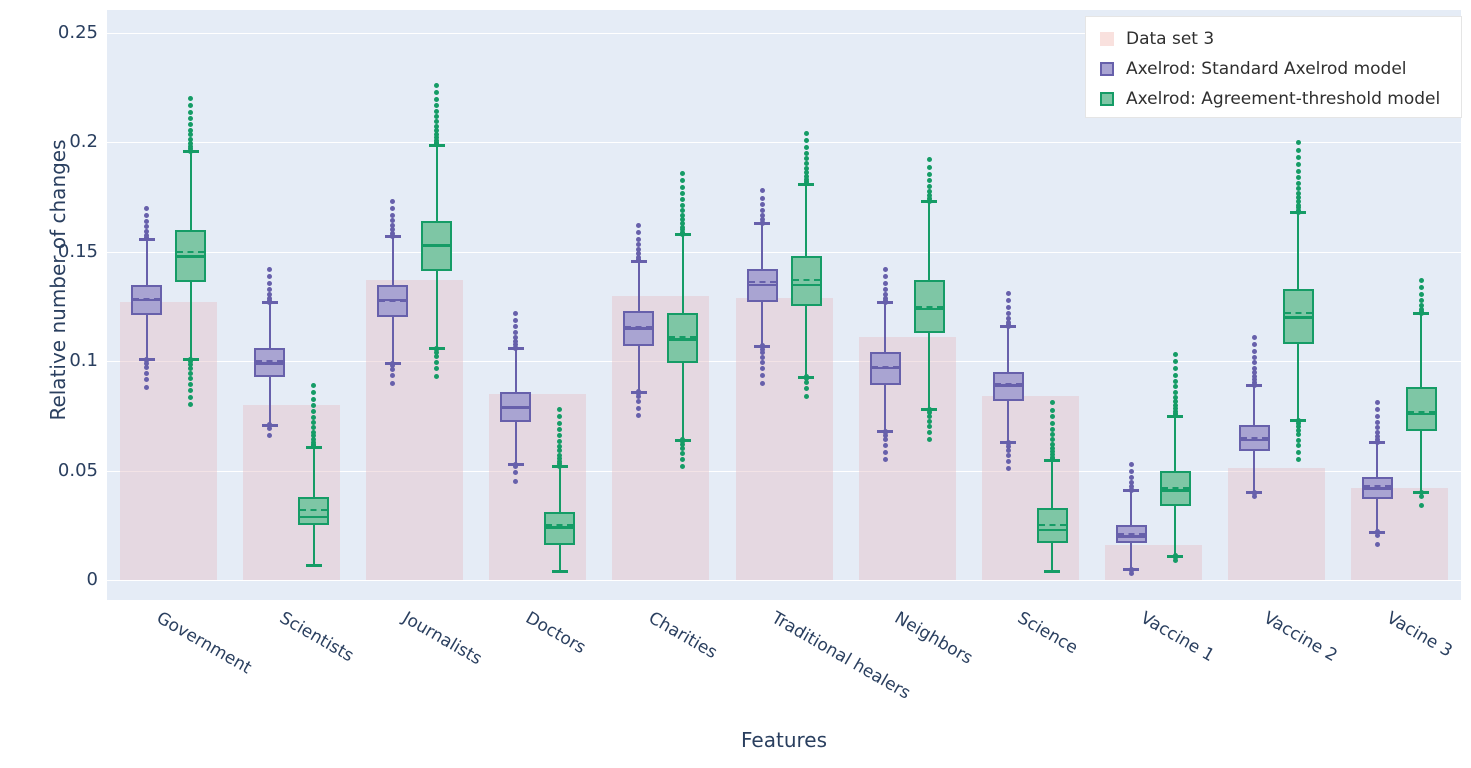 The height and width of the screenshot is (768, 1471). Describe the element at coordinates (1280, 69) in the screenshot. I see `legend-item-standard-axelrod: Axelrod: Standard Axelrod model` at that location.